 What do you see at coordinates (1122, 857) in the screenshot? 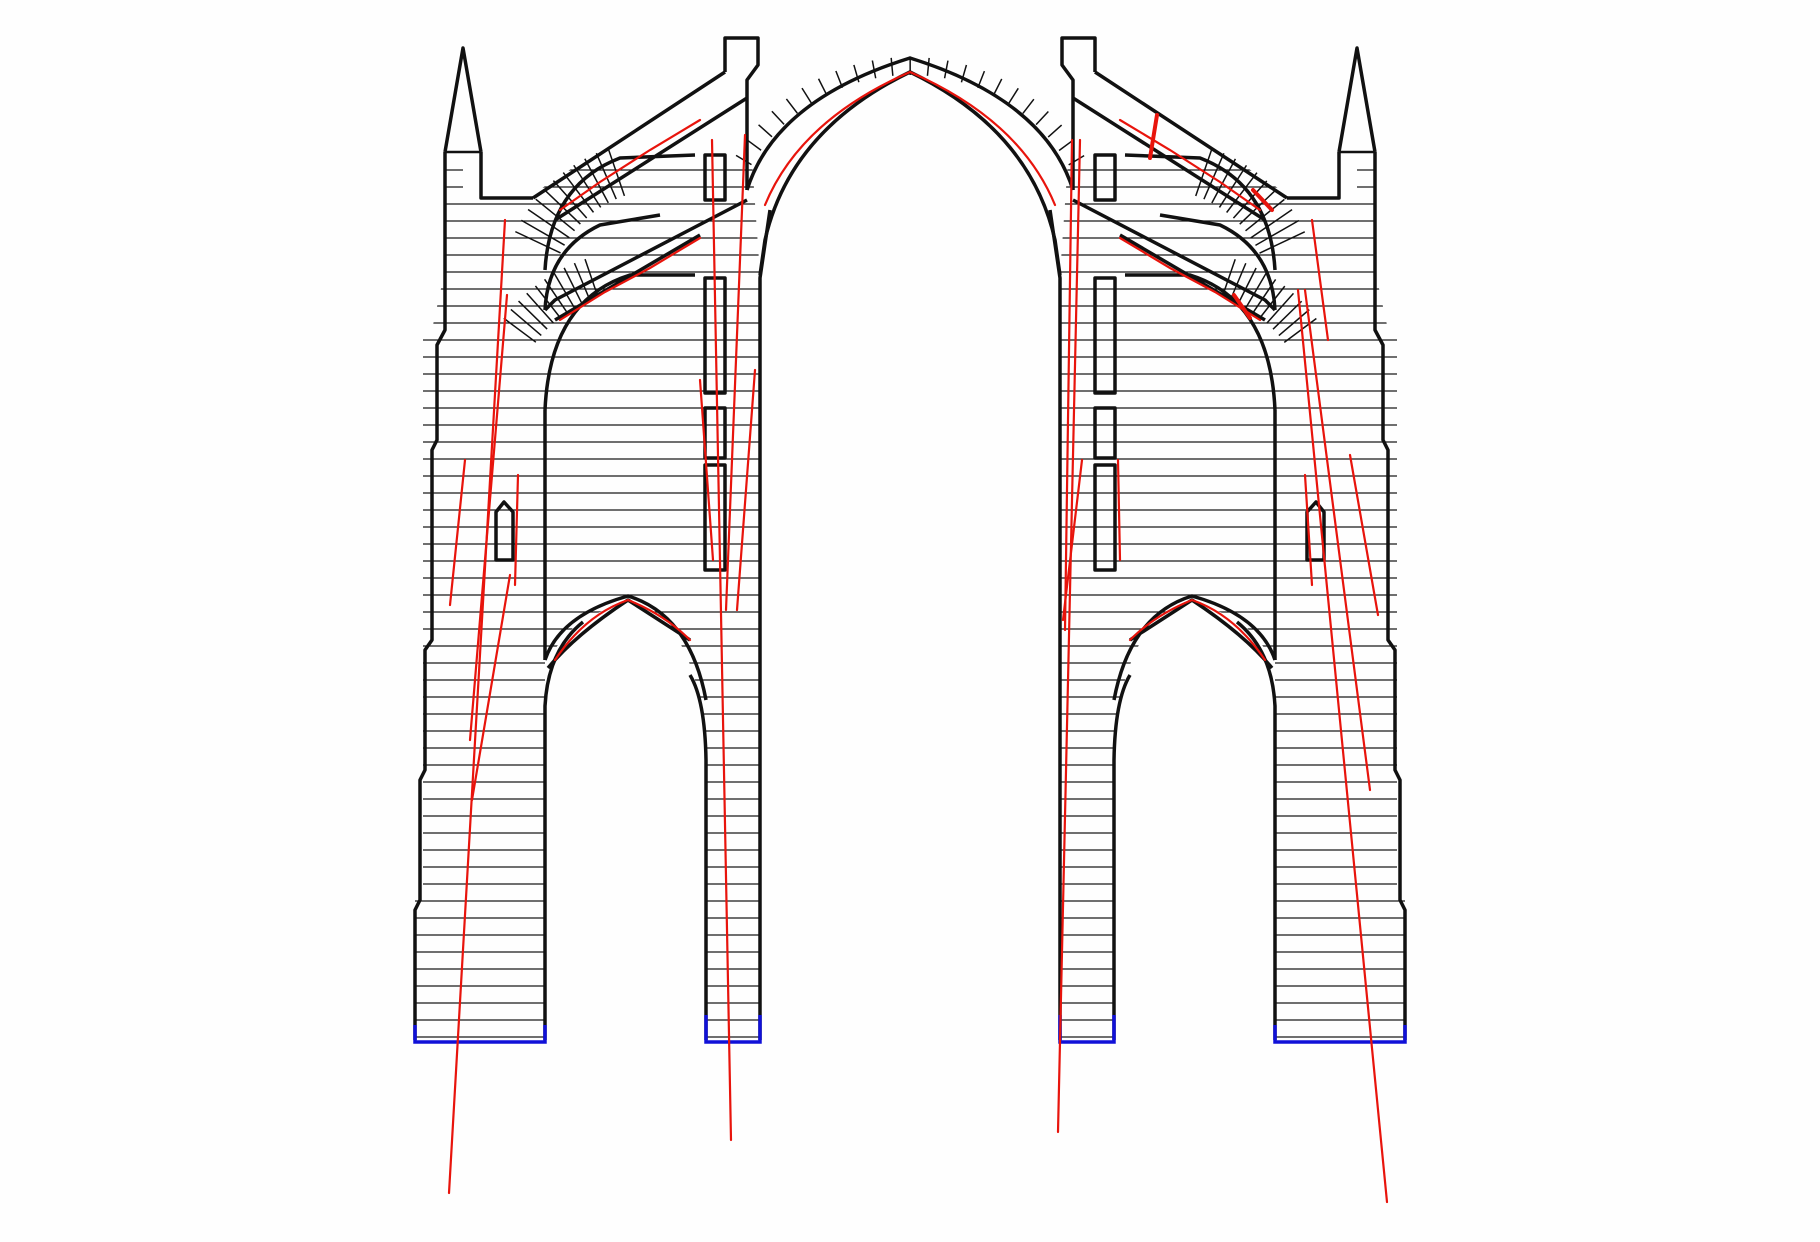
I see `right-pier` at bounding box center [1122, 857].